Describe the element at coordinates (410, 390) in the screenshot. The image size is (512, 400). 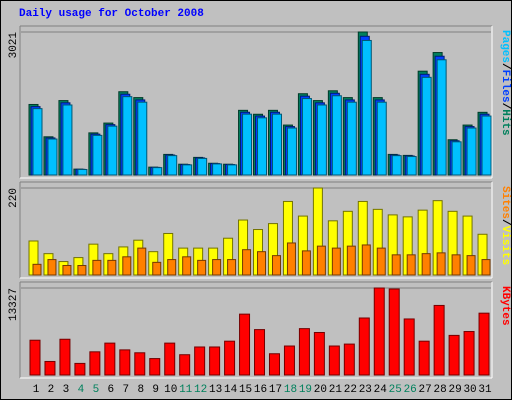
I see `x-tick-label: 26` at that location.